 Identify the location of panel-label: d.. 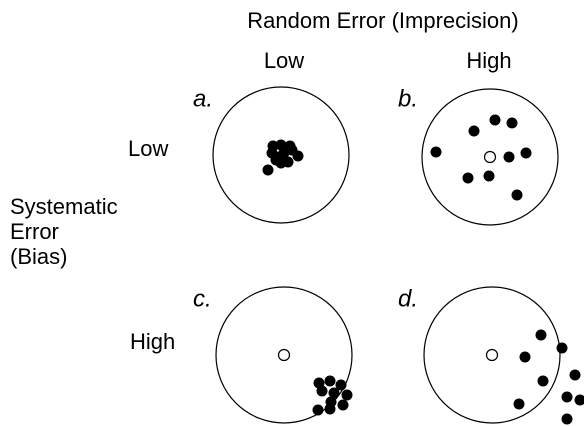
(408, 298).